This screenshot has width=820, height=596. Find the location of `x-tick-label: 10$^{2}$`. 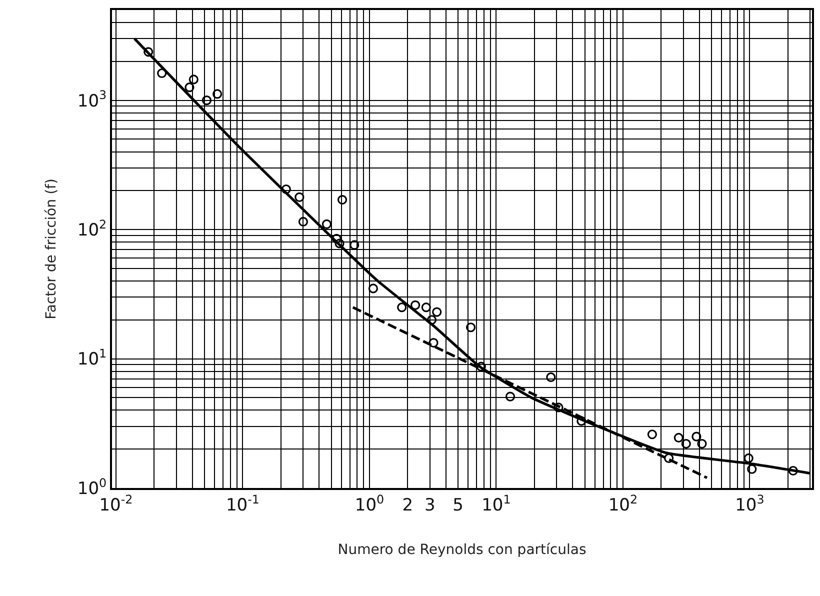

x-tick-label: 10$^{2}$ is located at coordinates (623, 504).